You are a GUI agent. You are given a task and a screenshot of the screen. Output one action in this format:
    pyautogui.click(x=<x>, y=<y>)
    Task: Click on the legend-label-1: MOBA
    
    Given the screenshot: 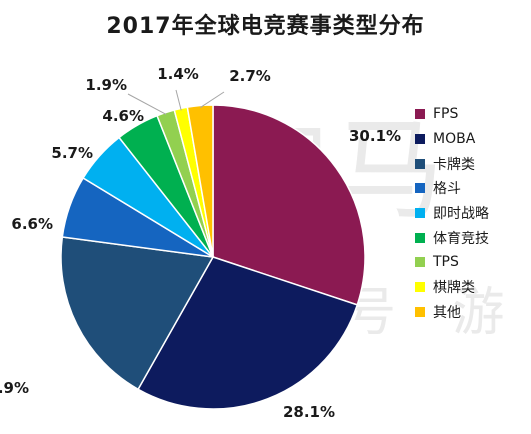 What is the action you would take?
    pyautogui.click(x=454, y=139)
    